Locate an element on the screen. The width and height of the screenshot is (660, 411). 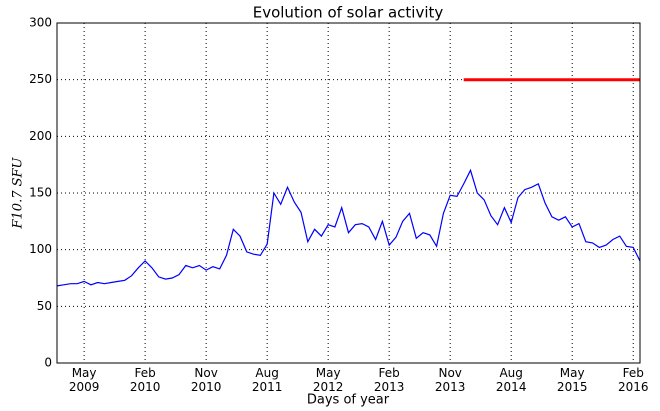
x-tick-label: Nov 2010 is located at coordinates (206, 380).